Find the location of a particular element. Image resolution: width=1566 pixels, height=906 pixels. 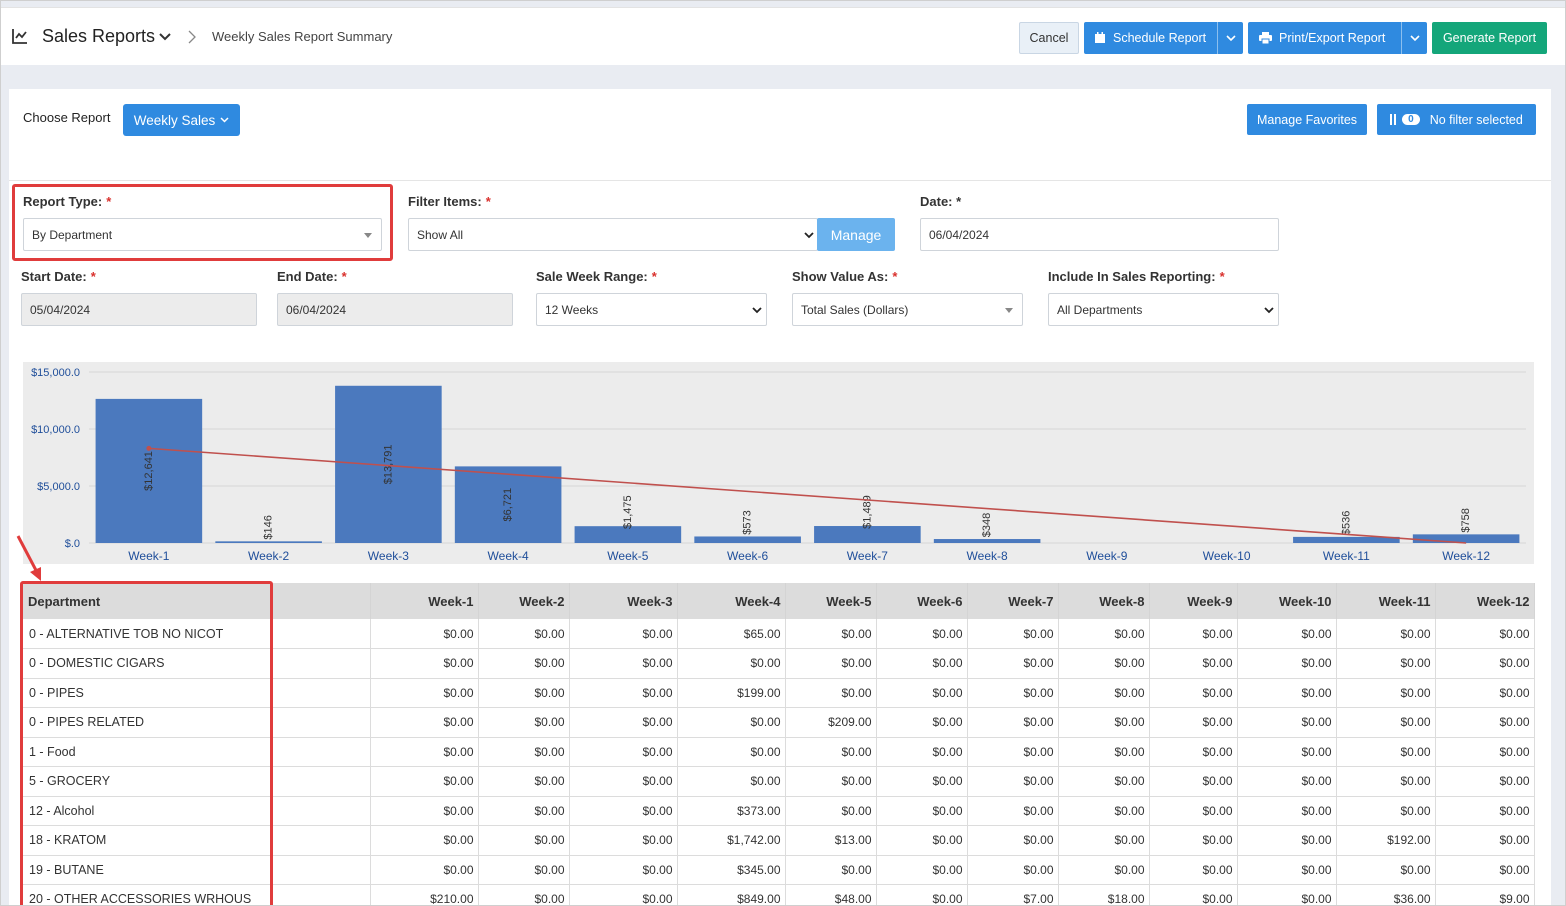

sales-value-cell: $1,742.00 is located at coordinates (731, 840).